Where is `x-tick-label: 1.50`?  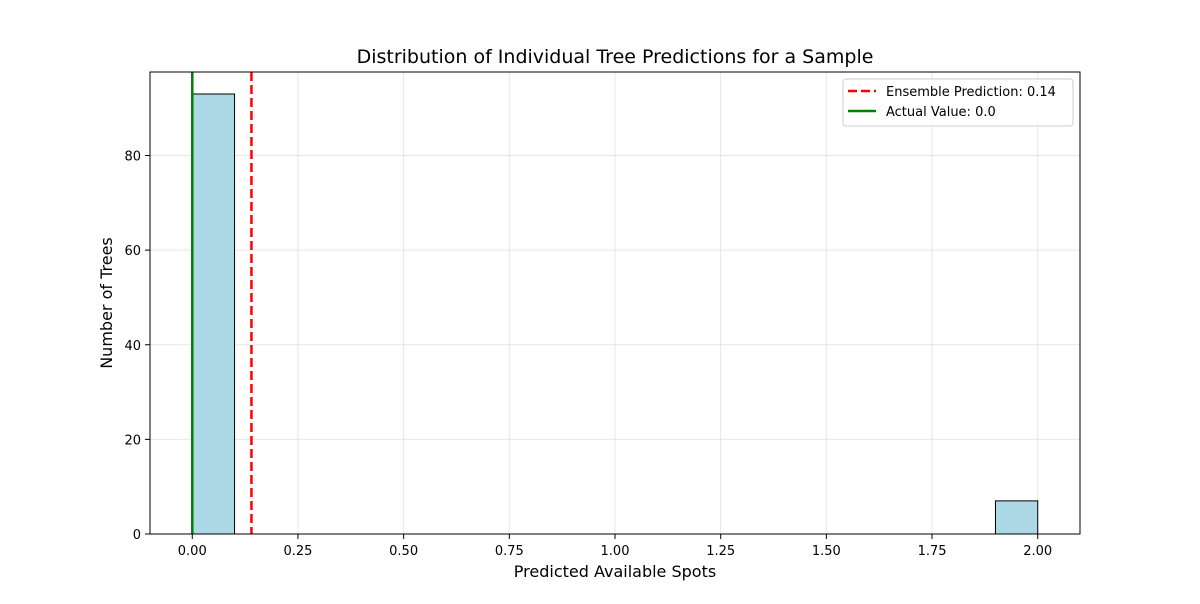
x-tick-label: 1.50 is located at coordinates (826, 551).